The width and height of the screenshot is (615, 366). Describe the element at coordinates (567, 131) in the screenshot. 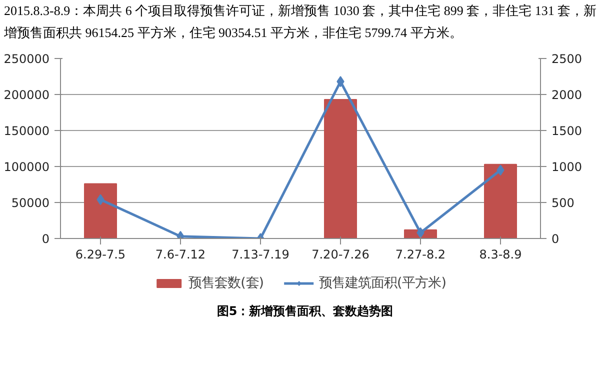

I see `y2-tick-label: 1500` at that location.